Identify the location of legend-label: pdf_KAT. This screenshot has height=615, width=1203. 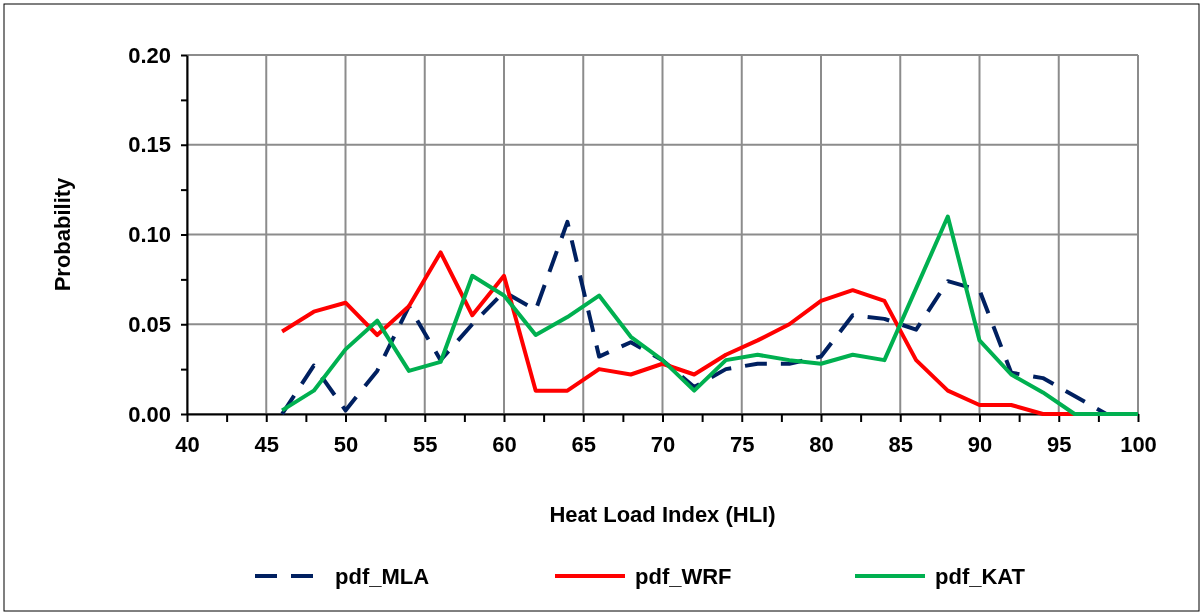
(980, 576).